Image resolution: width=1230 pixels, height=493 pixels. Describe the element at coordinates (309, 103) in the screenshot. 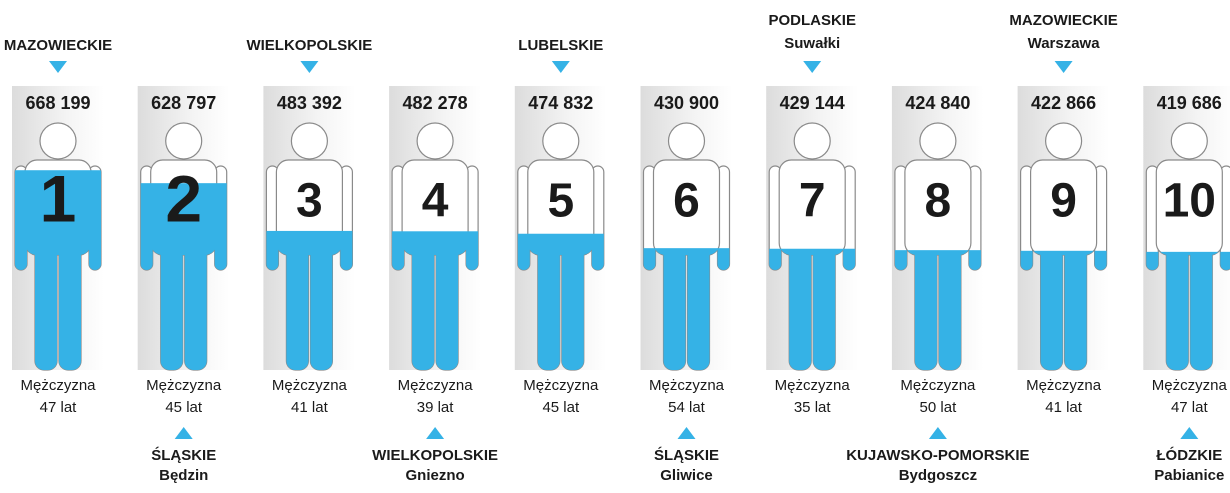

I see `value-label: 483 392` at that location.